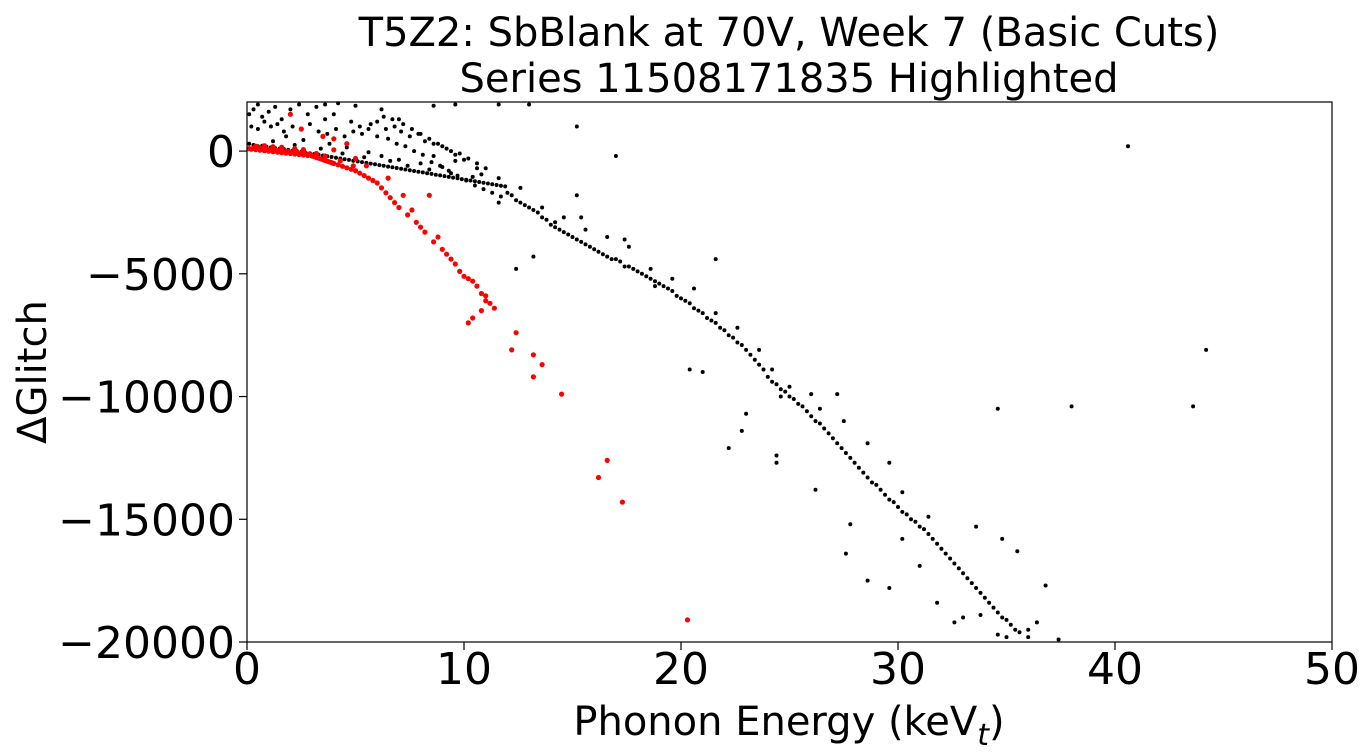 Image resolution: width=1370 pixels, height=756 pixels. I want to click on x-tick-label: 40, so click(1115, 669).